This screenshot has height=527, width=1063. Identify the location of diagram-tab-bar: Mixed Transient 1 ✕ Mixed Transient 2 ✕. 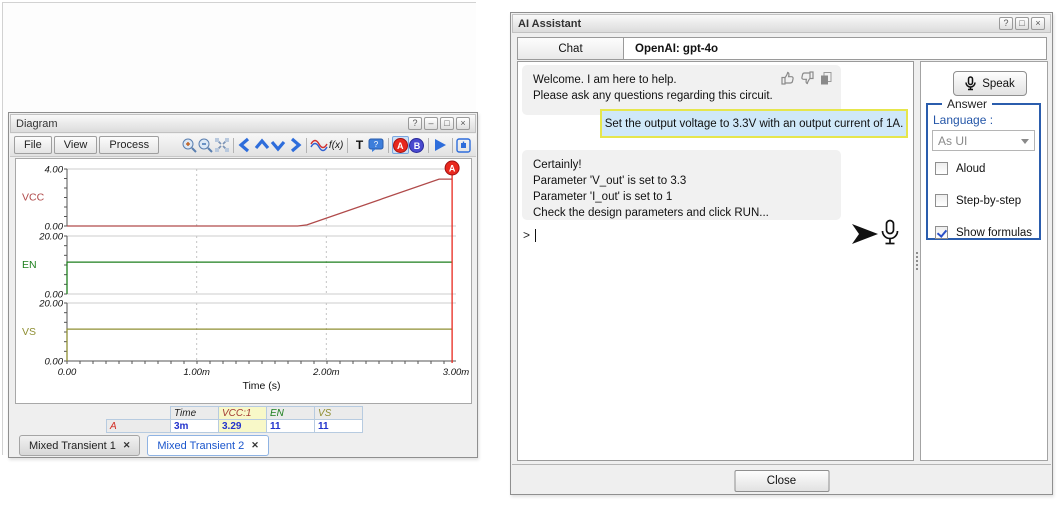
(144, 445).